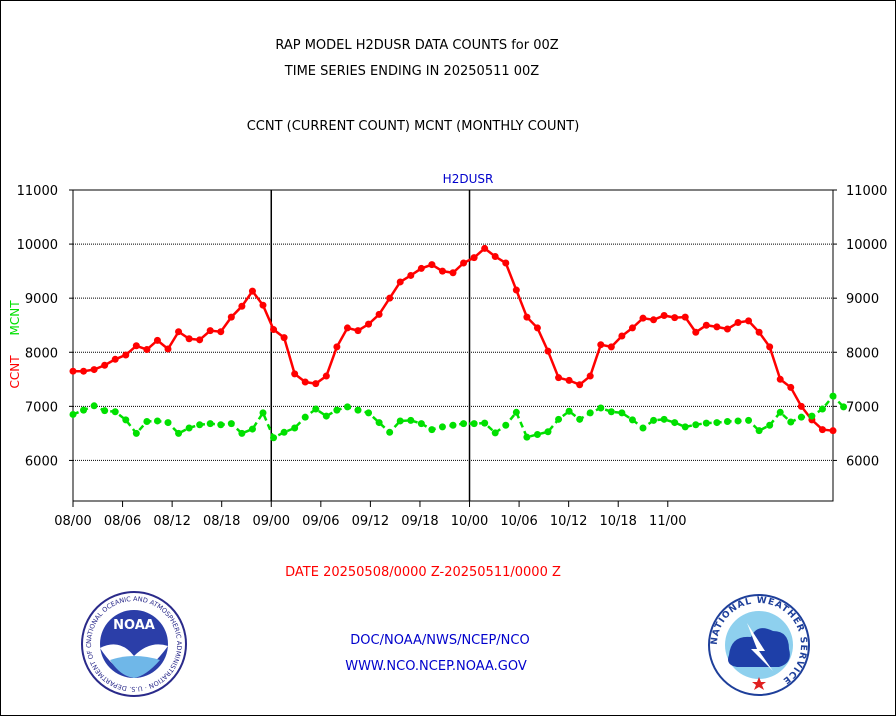  Describe the element at coordinates (171, 521) in the screenshot. I see `x-tick-label: 08/12` at that location.